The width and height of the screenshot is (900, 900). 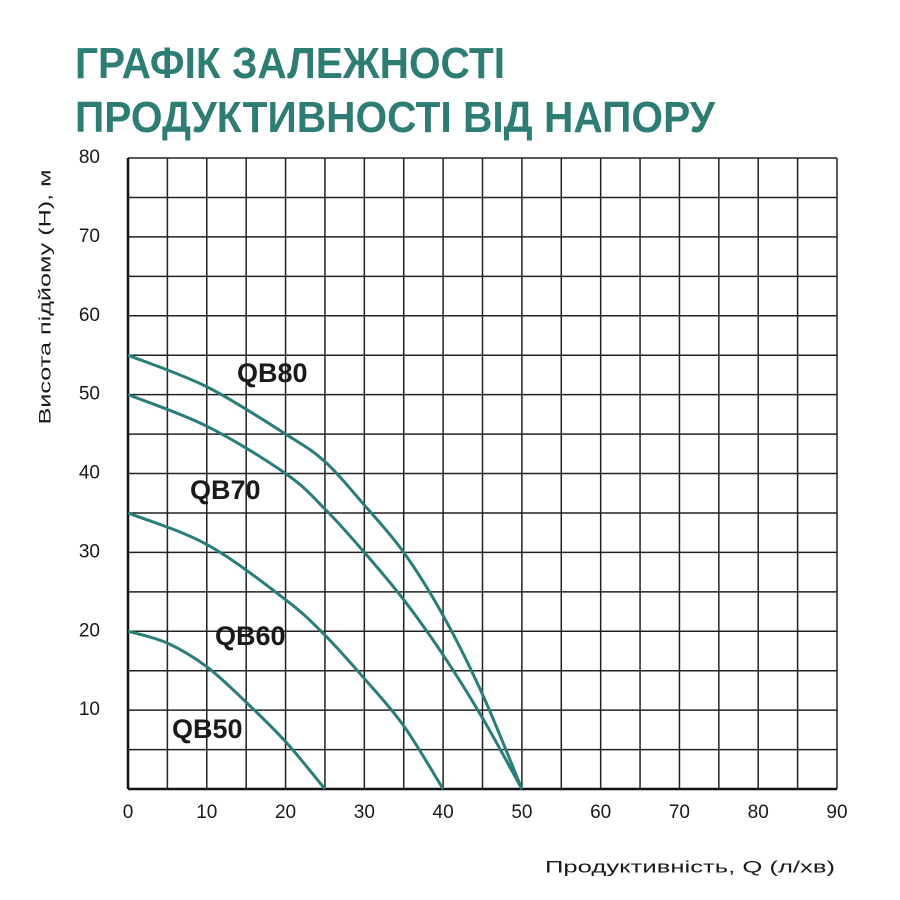 What do you see at coordinates (128, 812) in the screenshot?
I see `x-tick-label: 0` at bounding box center [128, 812].